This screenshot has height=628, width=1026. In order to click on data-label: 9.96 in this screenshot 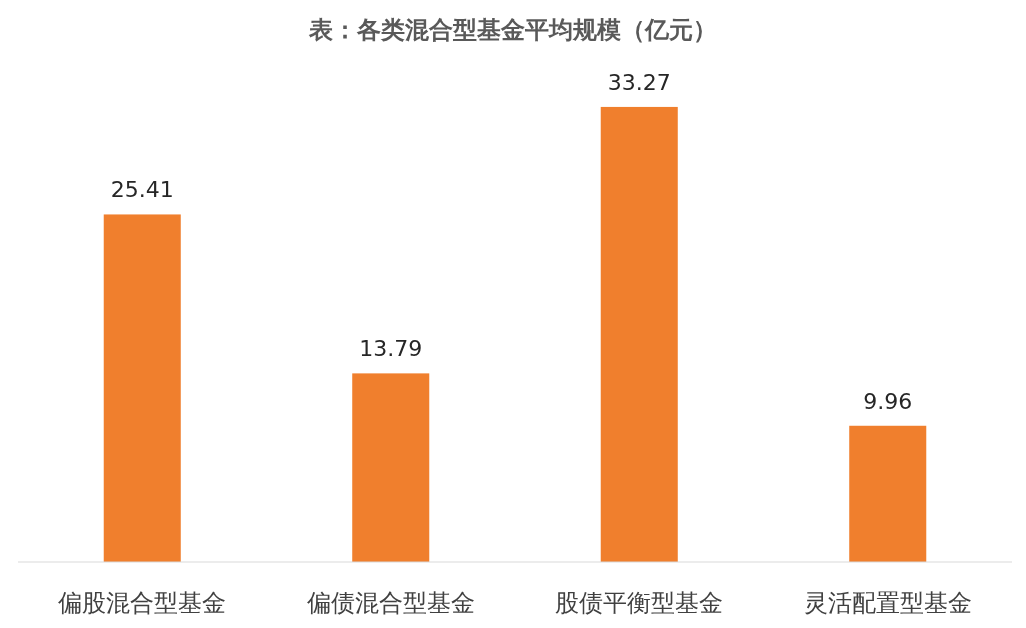, I will do `click(888, 401)`.